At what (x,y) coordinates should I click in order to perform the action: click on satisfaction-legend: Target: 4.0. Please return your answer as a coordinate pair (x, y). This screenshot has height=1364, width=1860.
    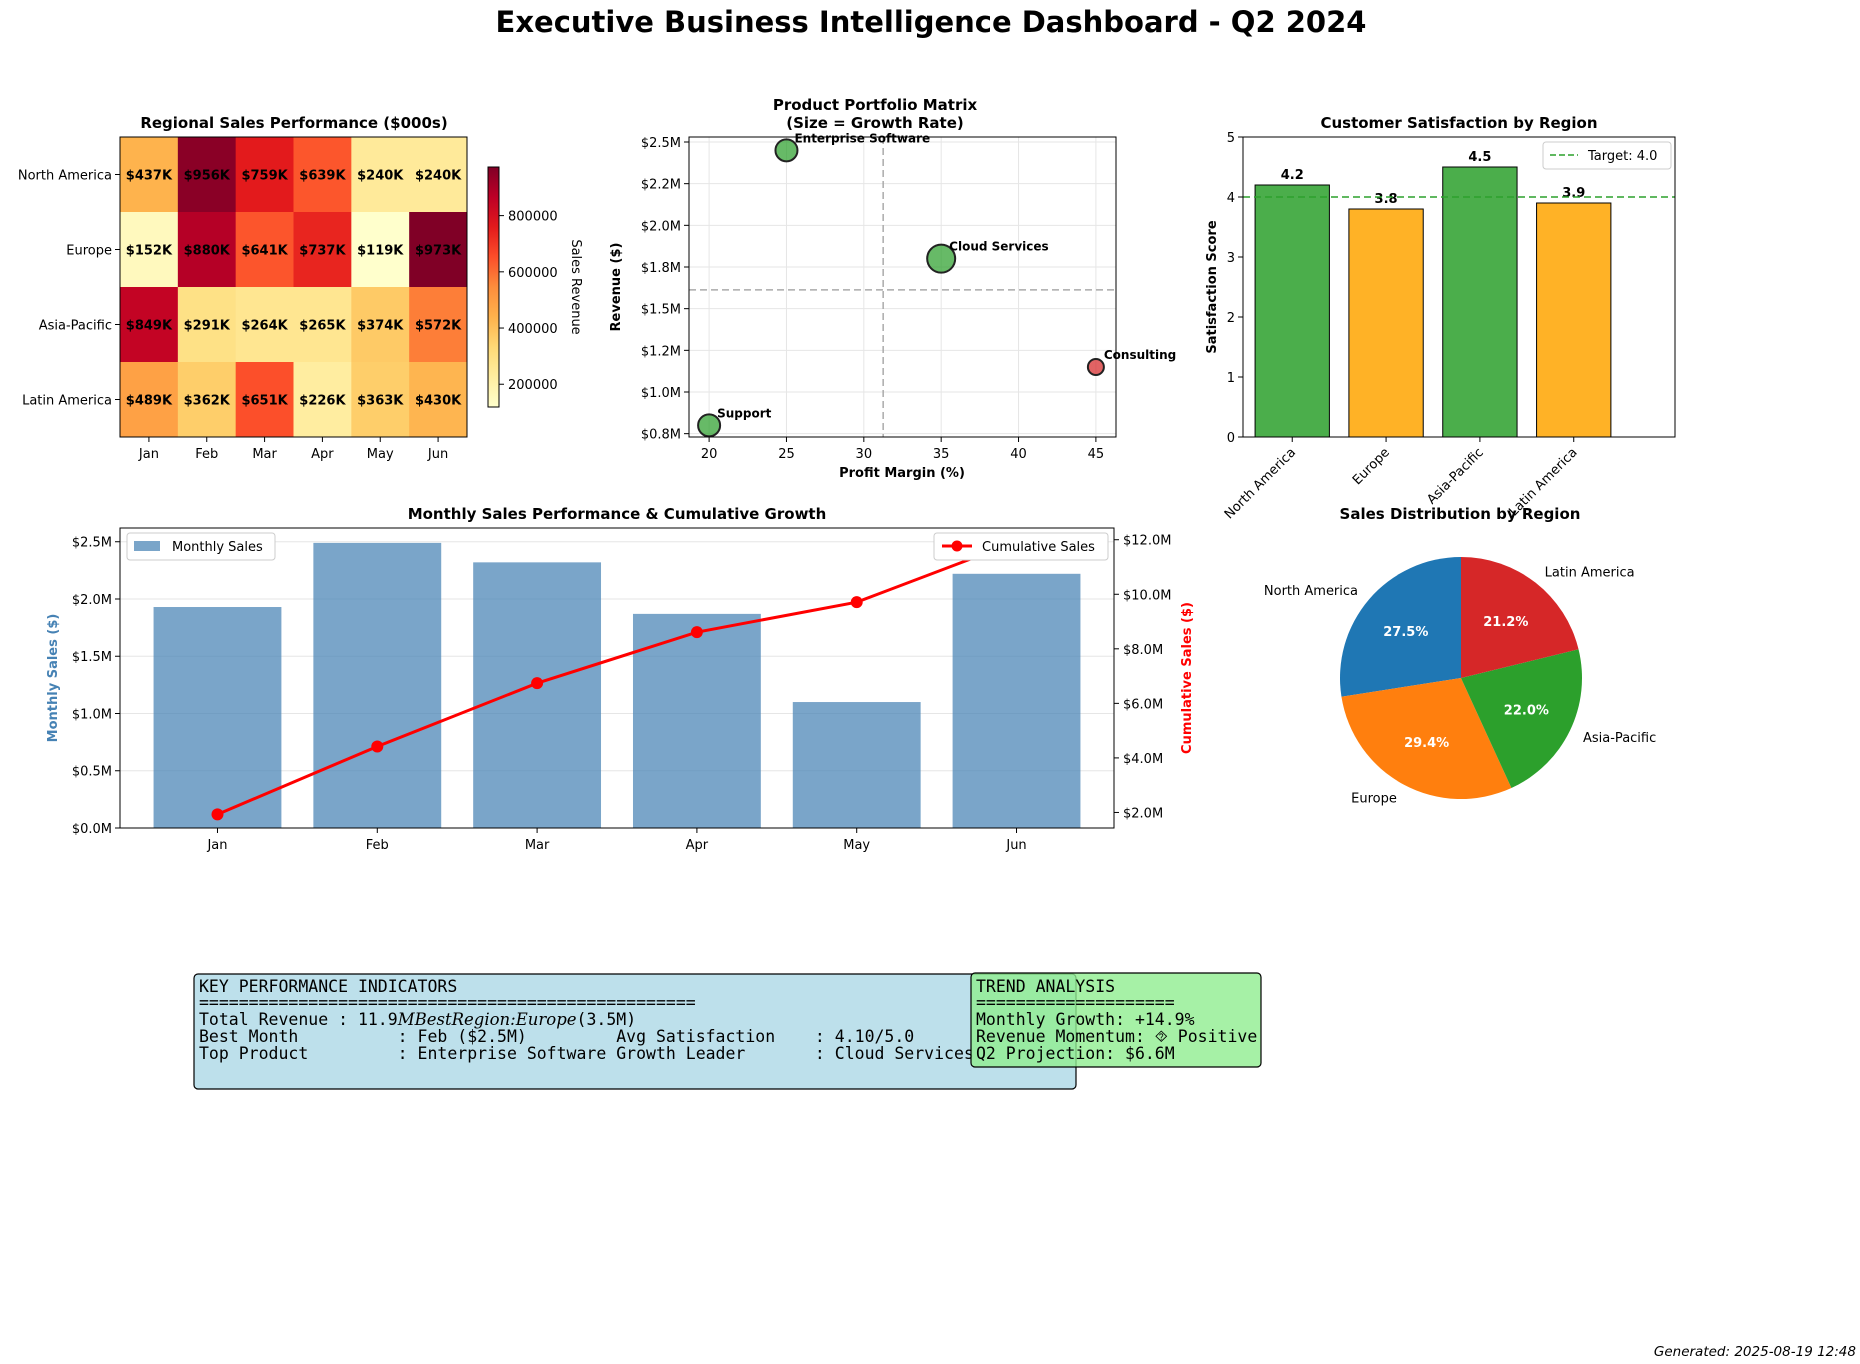
    Looking at the image, I should click on (1607, 155).